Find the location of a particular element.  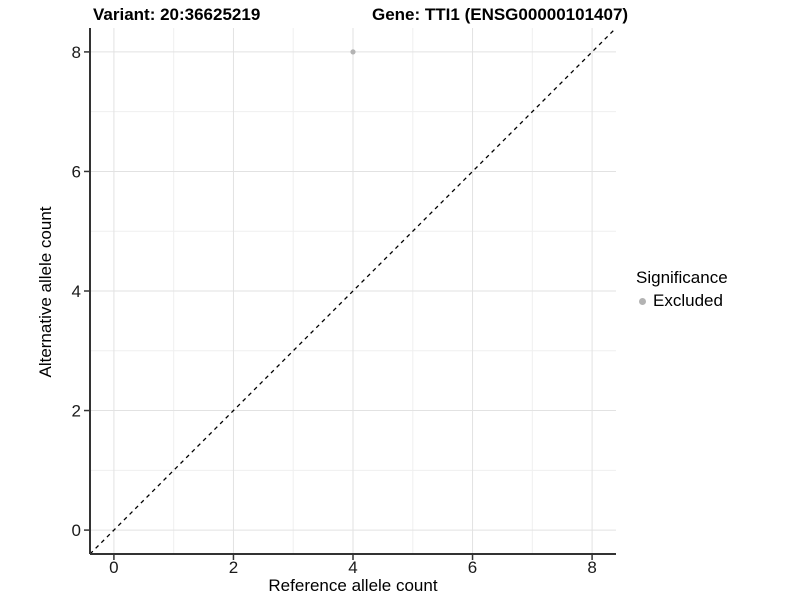

legend-item-excluded: Excluded is located at coordinates (682, 301).